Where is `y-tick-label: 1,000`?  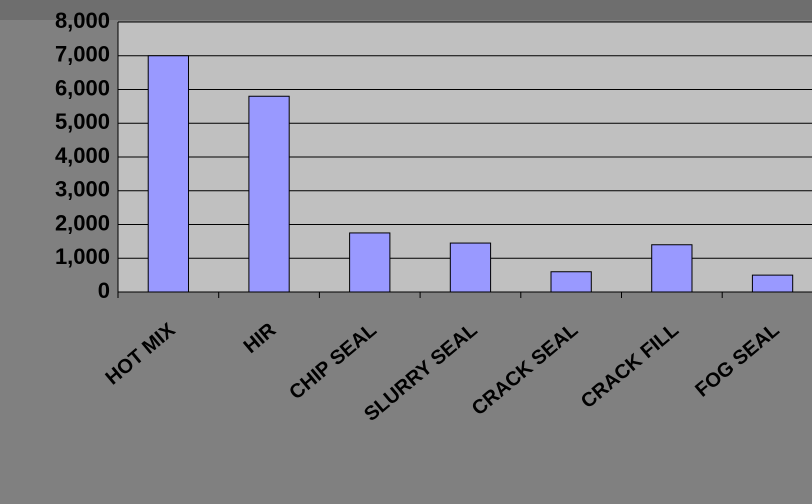
y-tick-label: 1,000 is located at coordinates (82, 256).